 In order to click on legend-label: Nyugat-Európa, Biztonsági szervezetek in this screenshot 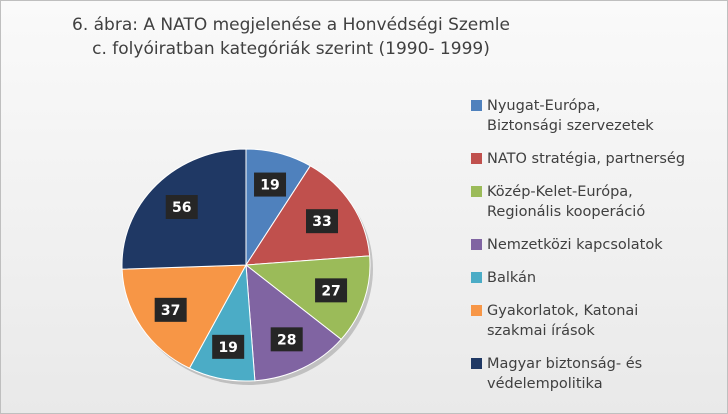, I will do `click(570, 115)`.